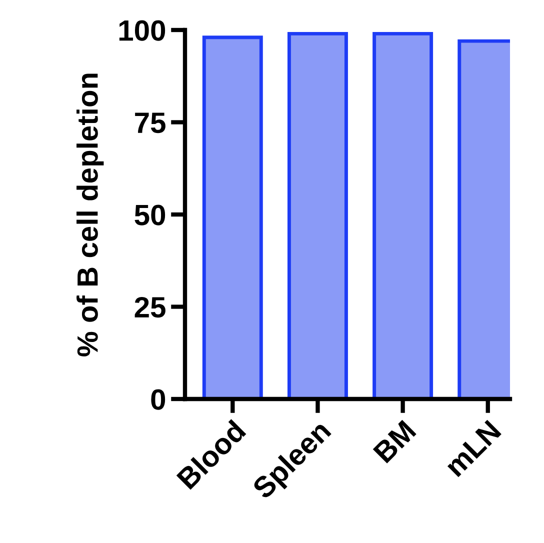 The width and height of the screenshot is (544, 543). Describe the element at coordinates (150, 307) in the screenshot. I see `y-tick-label: 25` at that location.